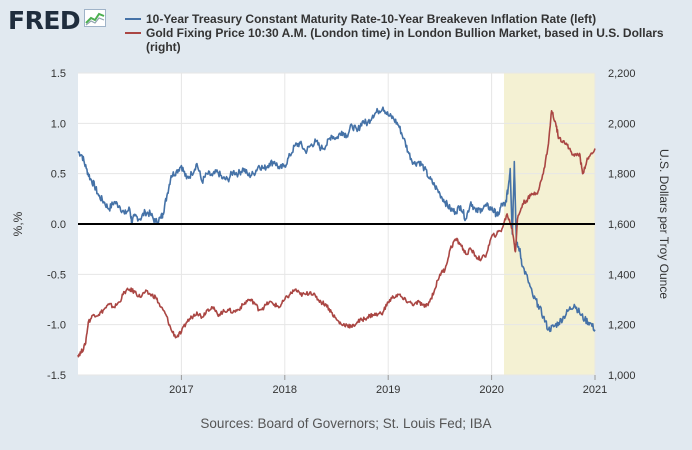 Image resolution: width=692 pixels, height=450 pixels. I want to click on left-tick-label: 0.5, so click(58, 175).